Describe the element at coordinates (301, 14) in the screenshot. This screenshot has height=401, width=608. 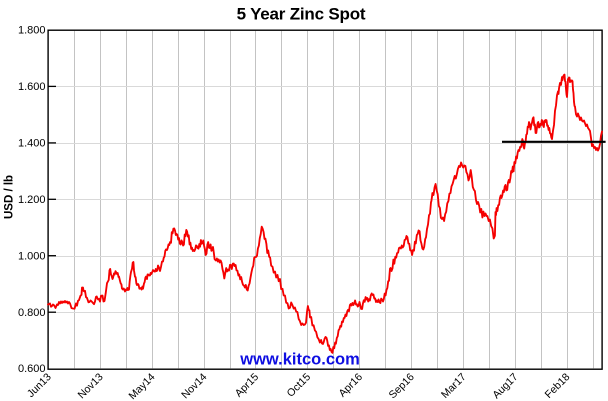
I see `svg-text: 5 Year Zinc Spot` at that location.